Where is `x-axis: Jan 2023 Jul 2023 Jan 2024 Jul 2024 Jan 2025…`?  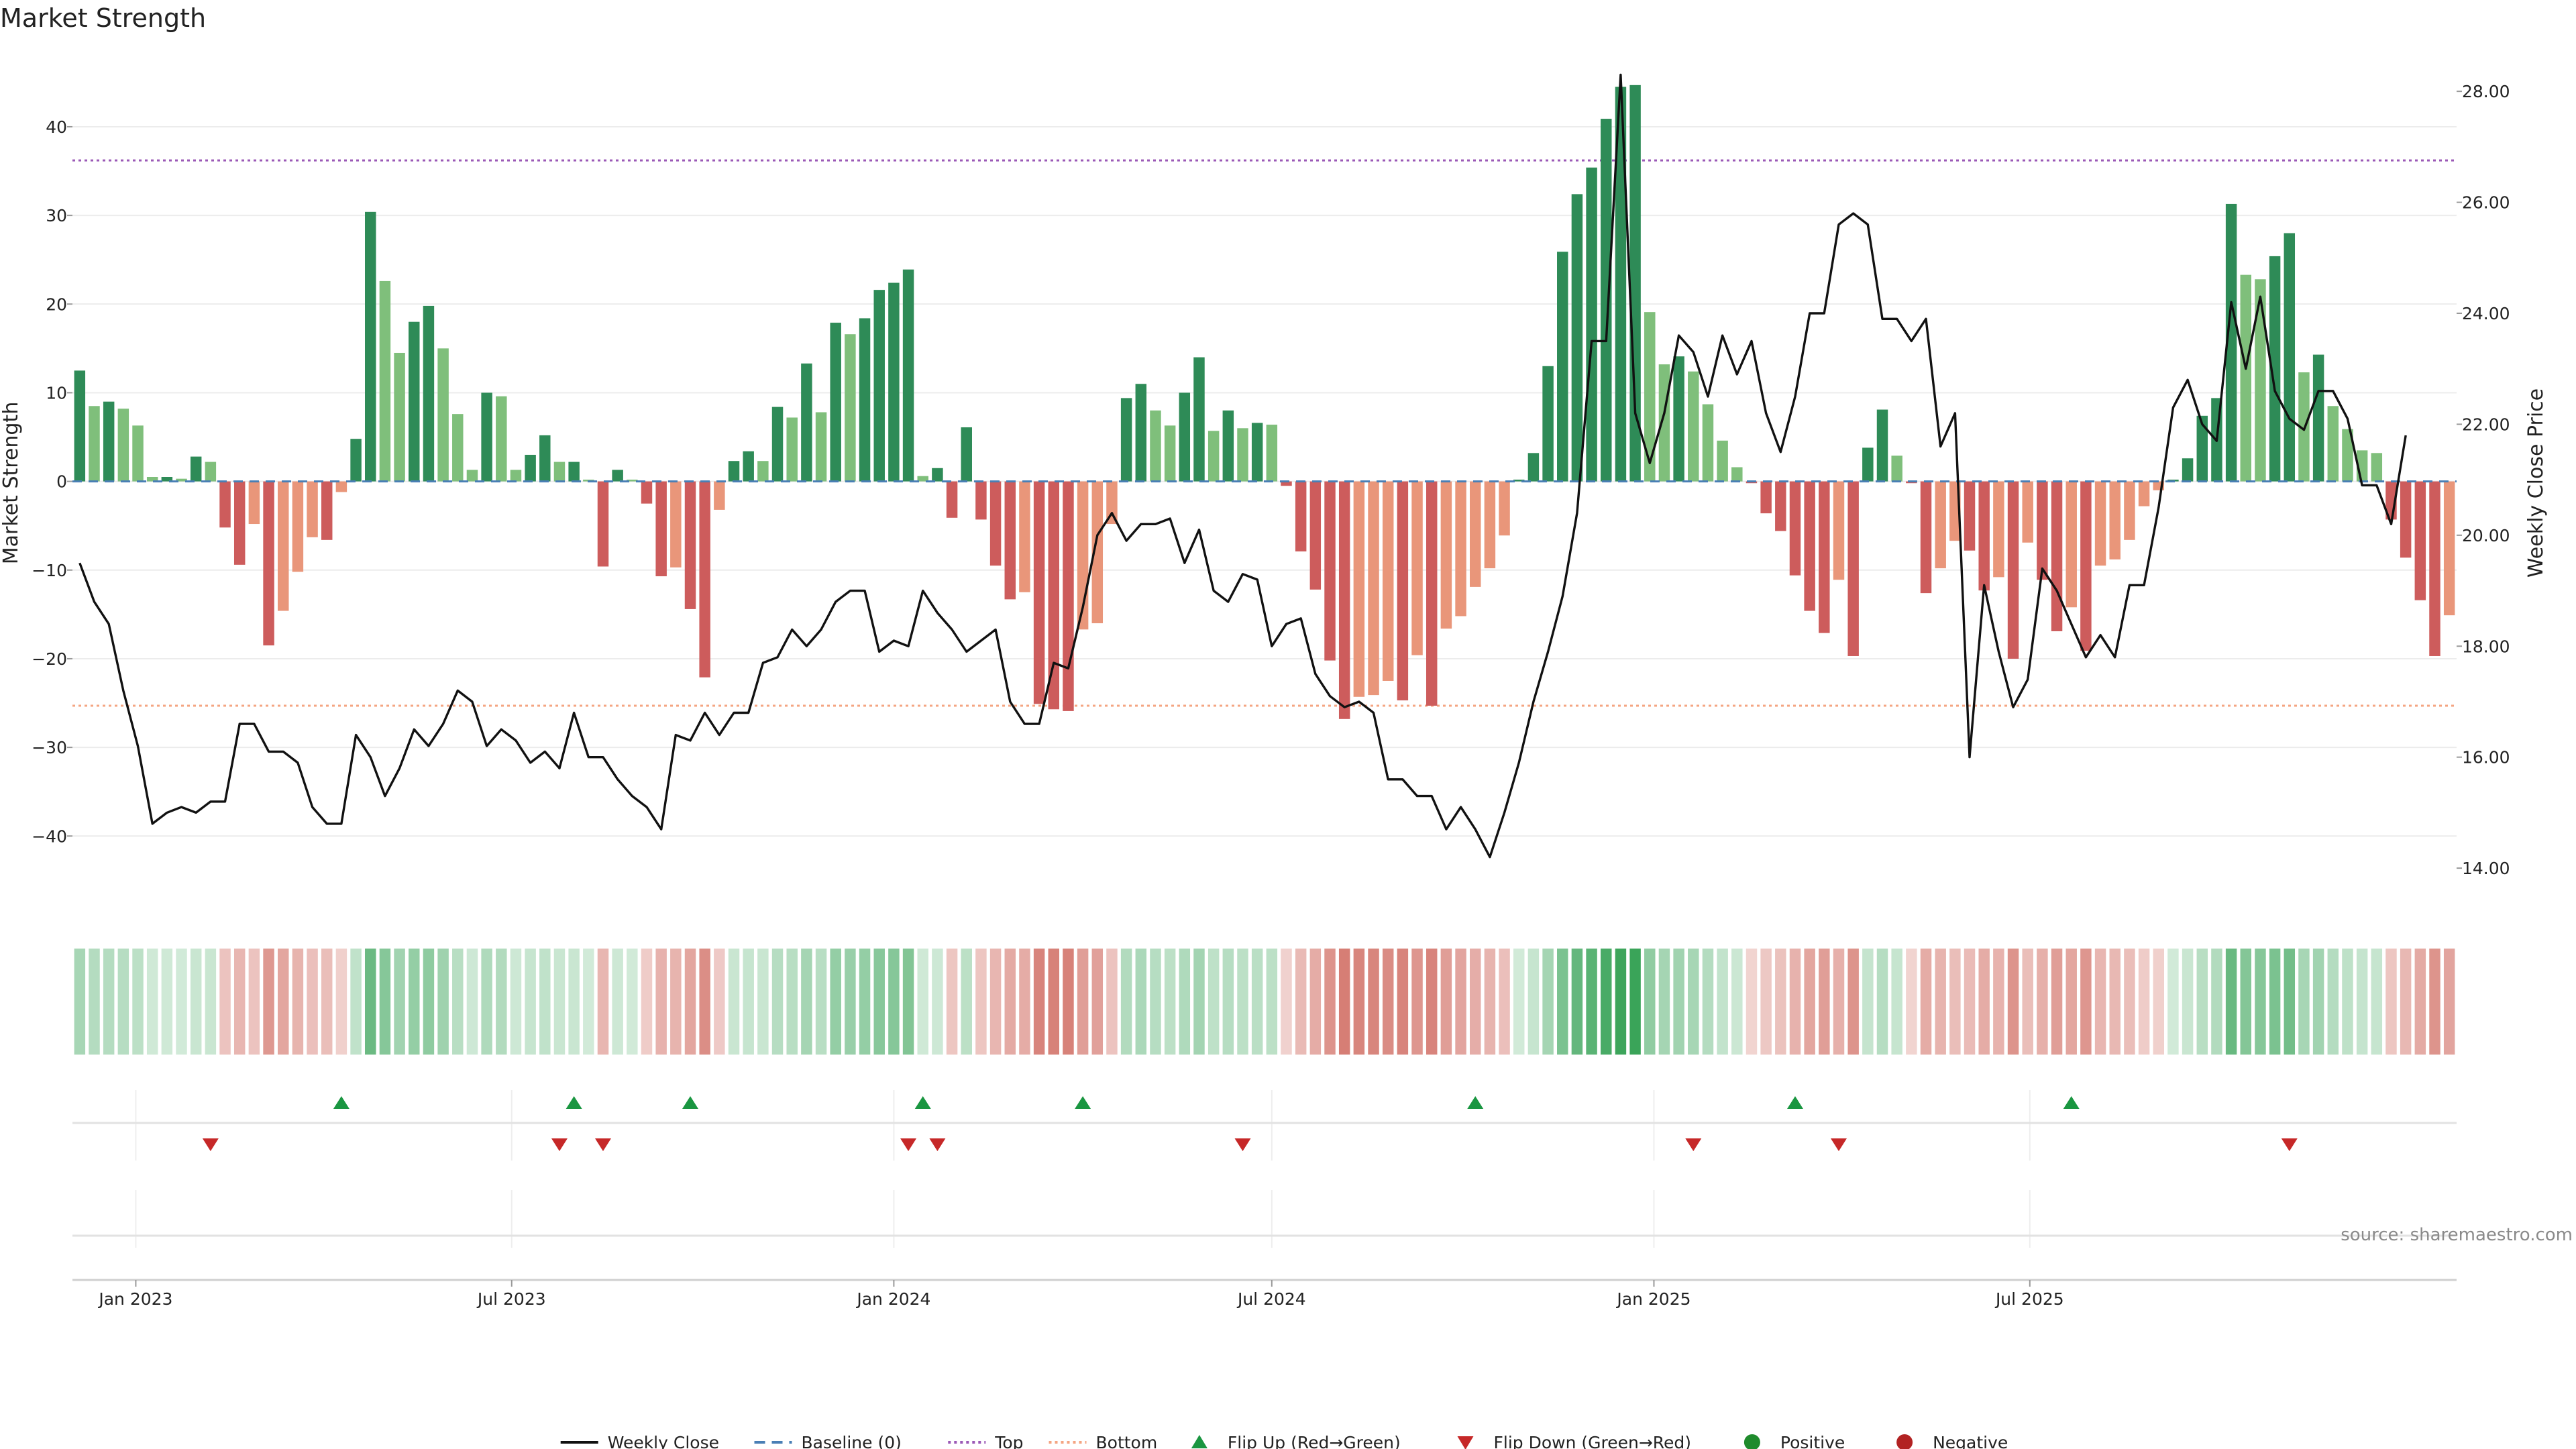 x-axis: Jan 2023 Jul 2023 Jan 2024 Jul 2024 Jan 2025… is located at coordinates (1264, 1294).